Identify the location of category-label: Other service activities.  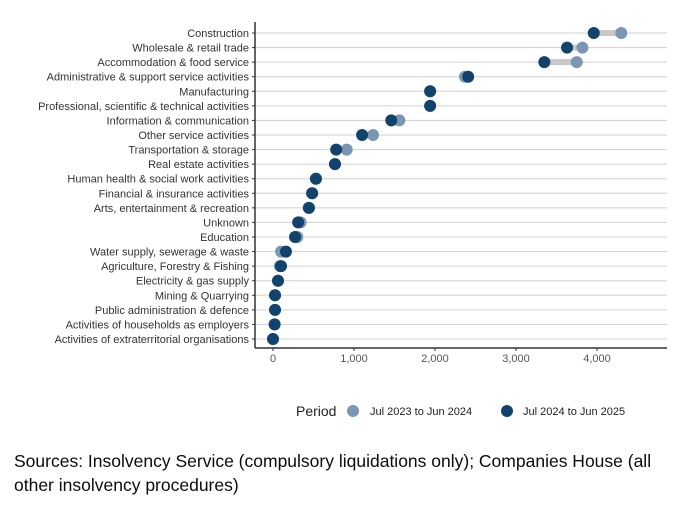
(193, 136).